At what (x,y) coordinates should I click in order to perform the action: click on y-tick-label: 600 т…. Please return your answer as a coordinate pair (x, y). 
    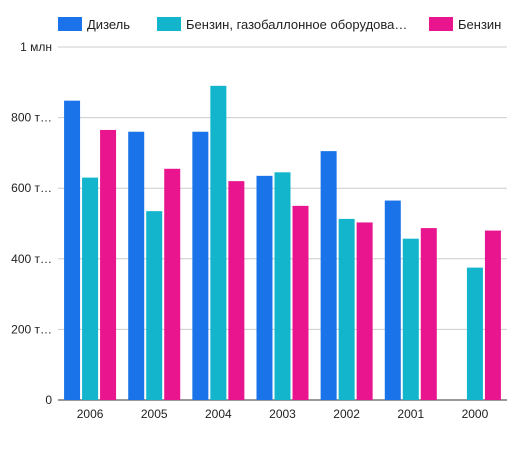
    Looking at the image, I should click on (31, 188).